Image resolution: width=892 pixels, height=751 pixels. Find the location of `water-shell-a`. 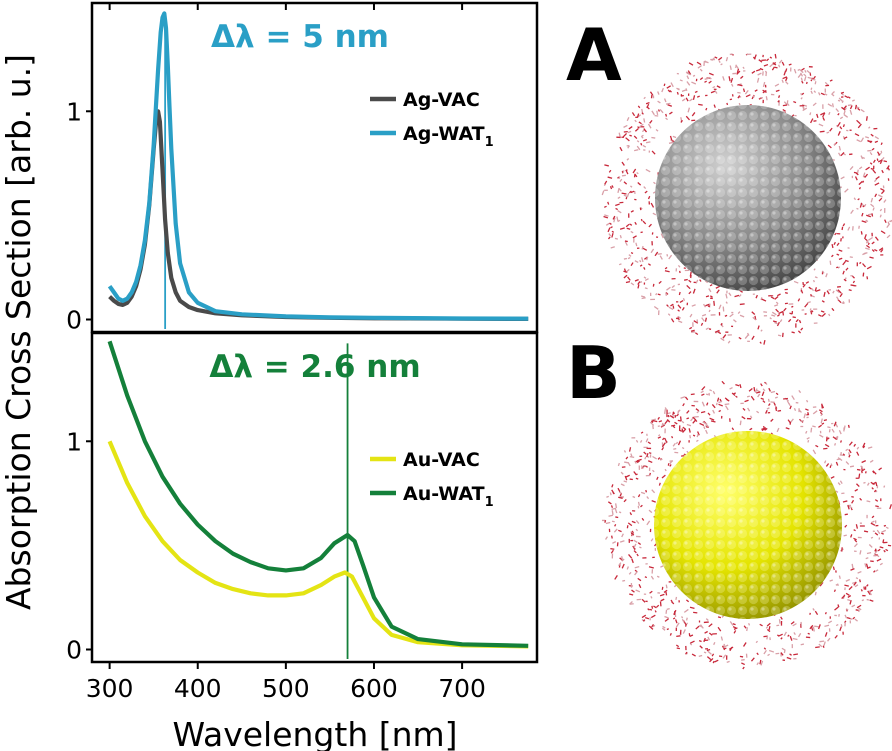

water-shell-a is located at coordinates (746, 199).